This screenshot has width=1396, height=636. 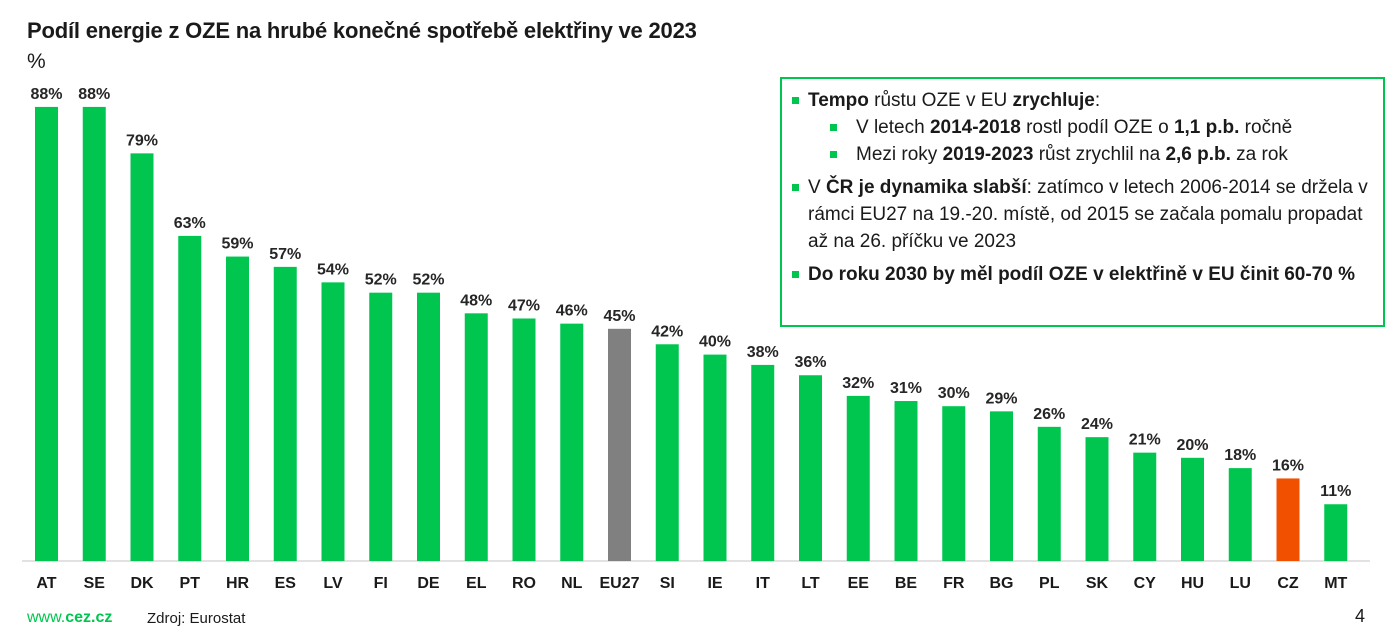 I want to click on website-link: www.cez.cz, so click(x=69, y=618).